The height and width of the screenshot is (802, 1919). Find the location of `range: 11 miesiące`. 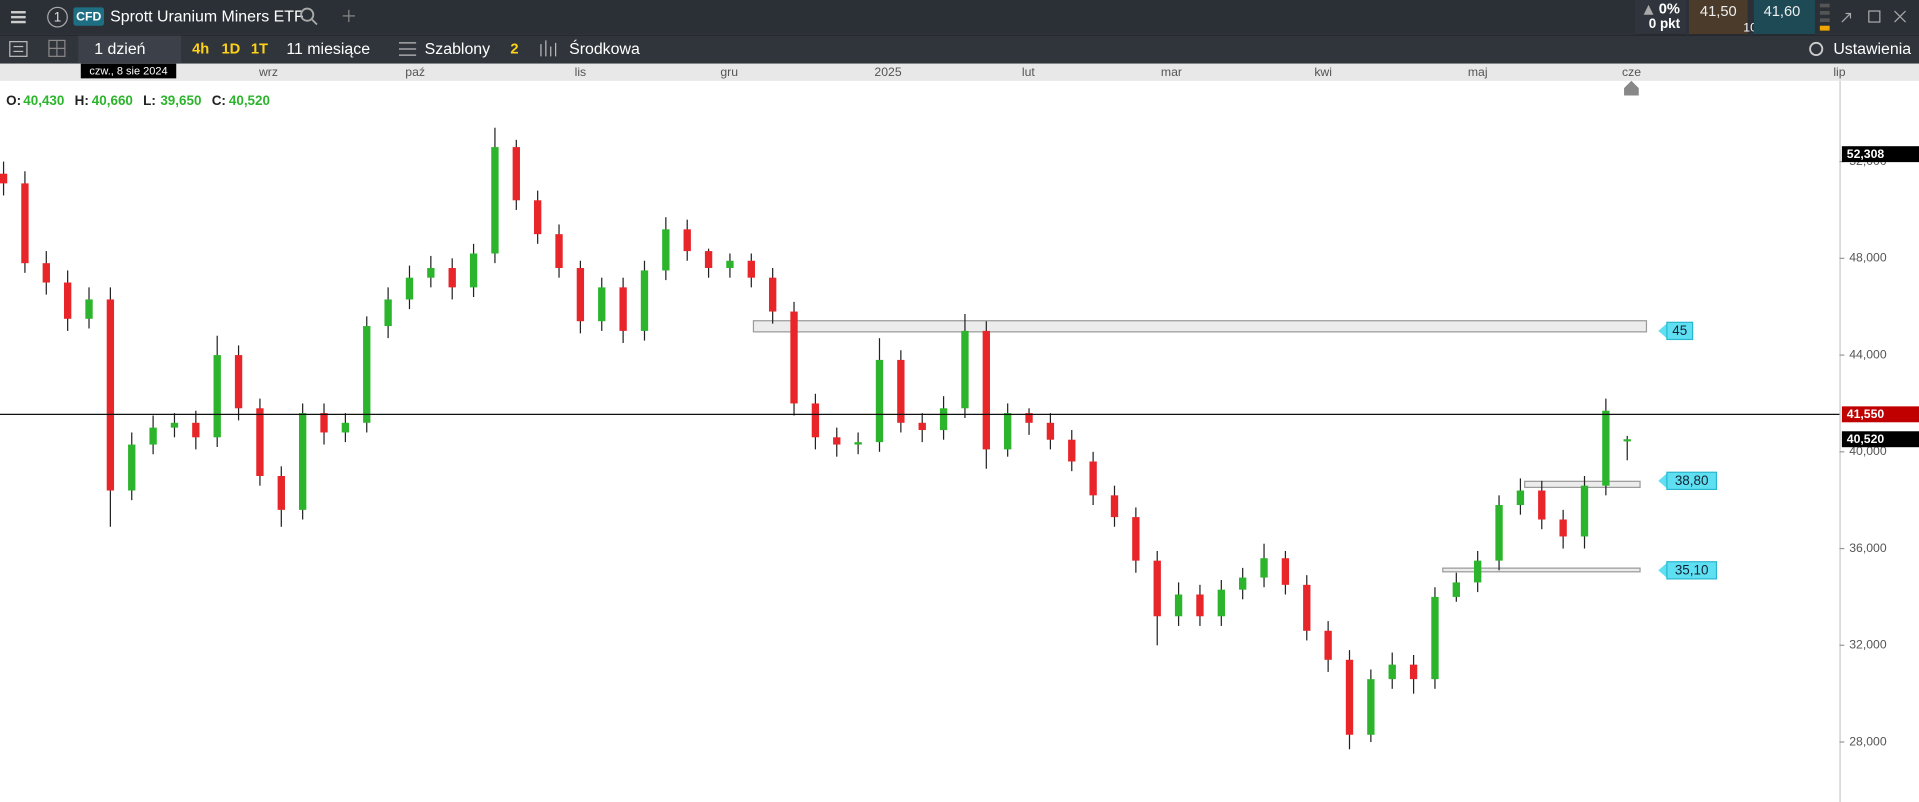

range: 11 miesiące is located at coordinates (328, 49).